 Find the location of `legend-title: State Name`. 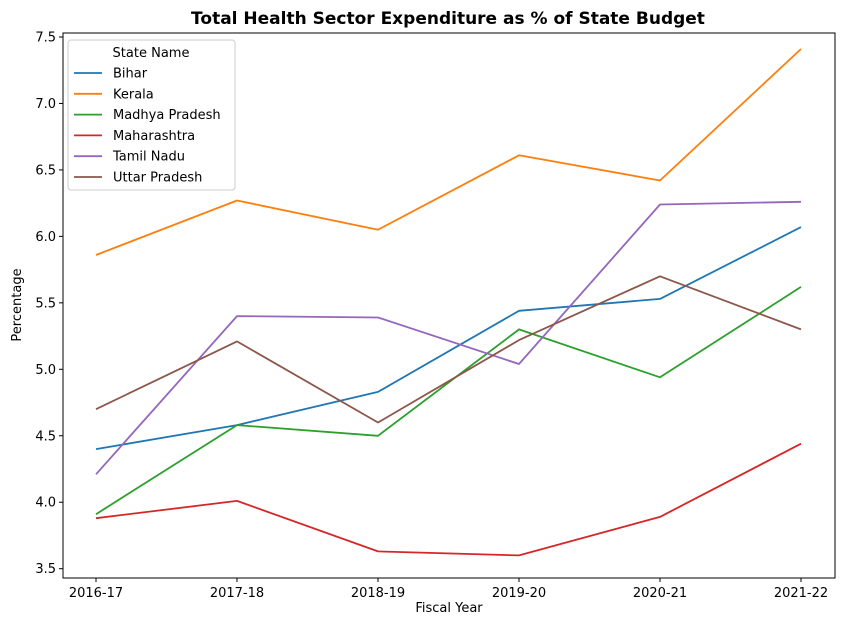

legend-title: State Name is located at coordinates (151, 53).